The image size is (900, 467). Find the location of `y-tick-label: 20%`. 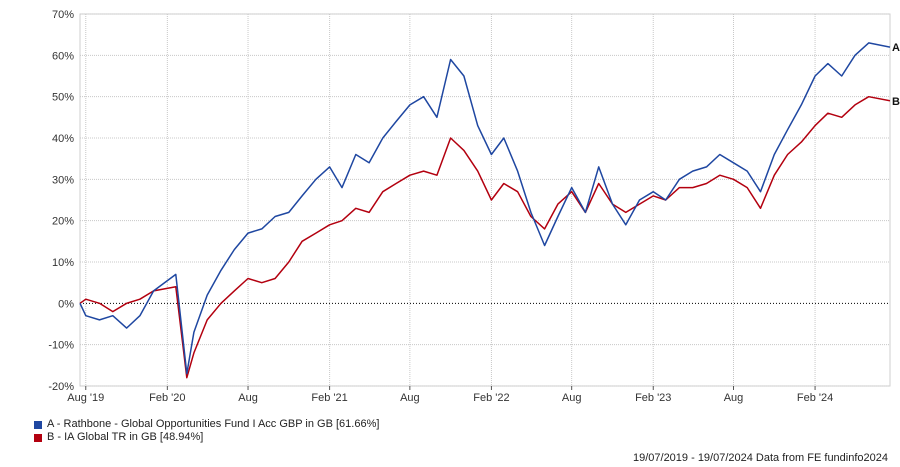

y-tick-label: 20% is located at coordinates (63, 222).